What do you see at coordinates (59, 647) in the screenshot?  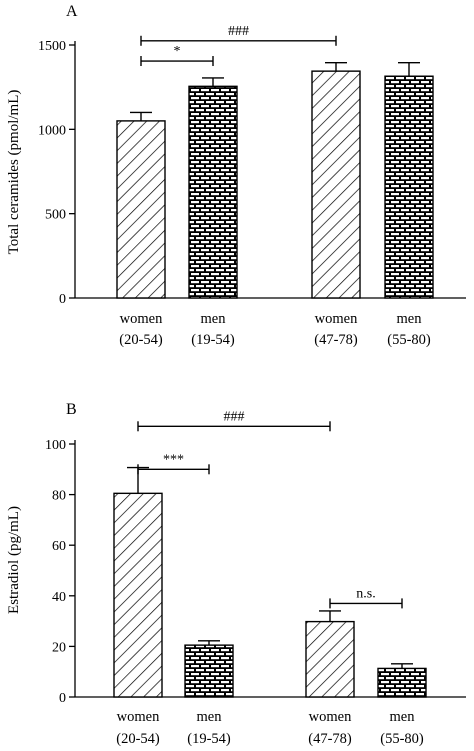 I see `y-tick-label: 20` at bounding box center [59, 647].